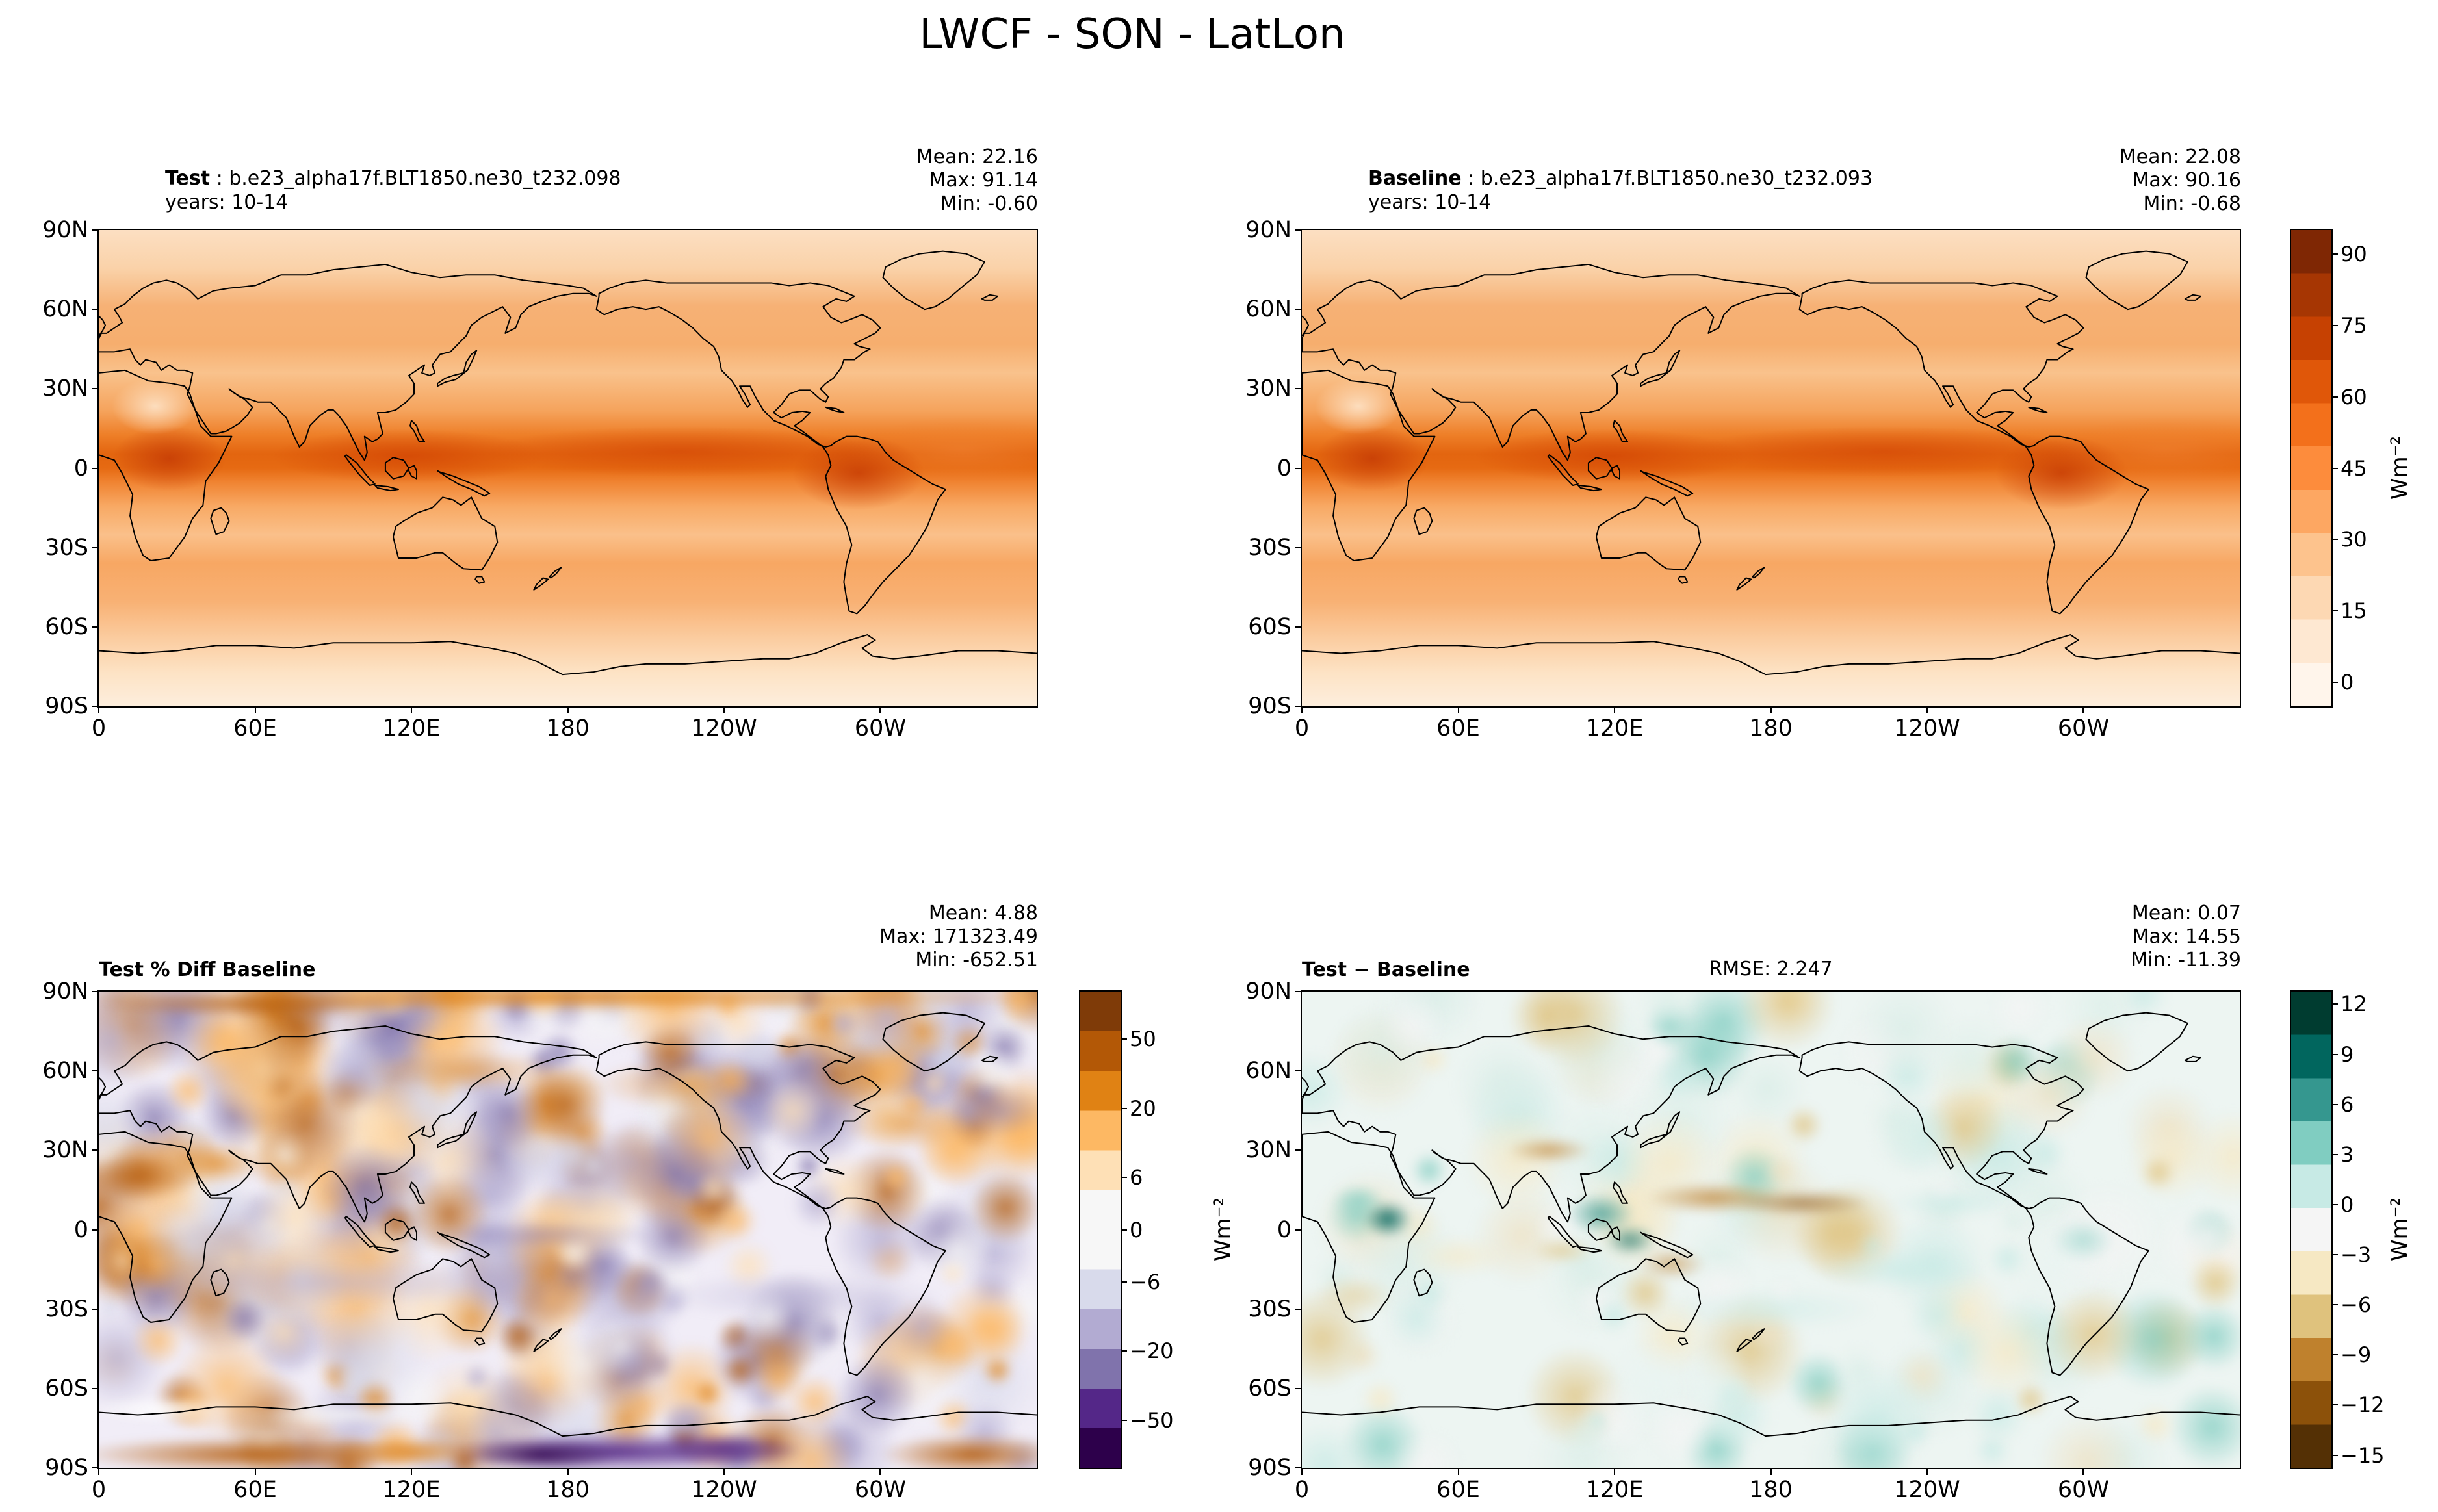 This screenshot has width=2438, height=1512. What do you see at coordinates (568, 1490) in the screenshot?
I see `x-axis-tick-label: 180` at bounding box center [568, 1490].